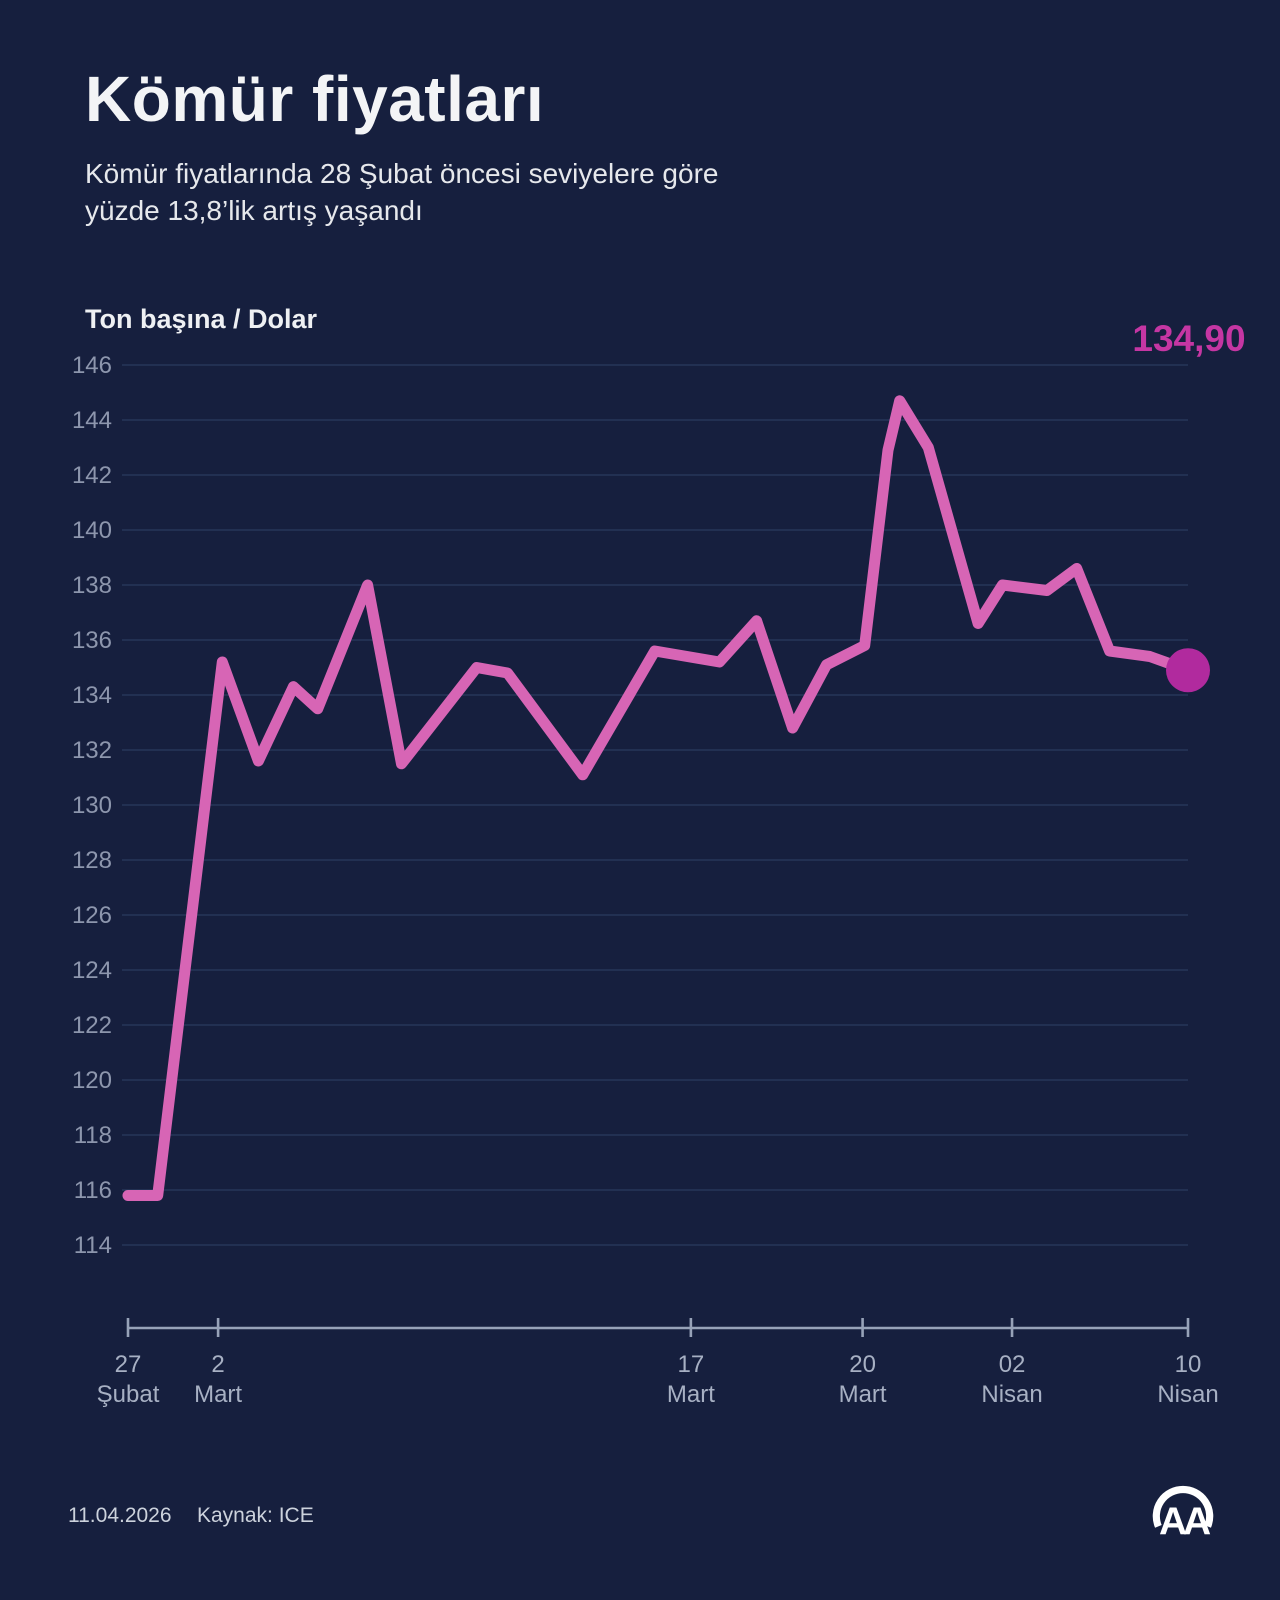 The image size is (1280, 1600). I want to click on svg-text: 27, so click(128, 1364).